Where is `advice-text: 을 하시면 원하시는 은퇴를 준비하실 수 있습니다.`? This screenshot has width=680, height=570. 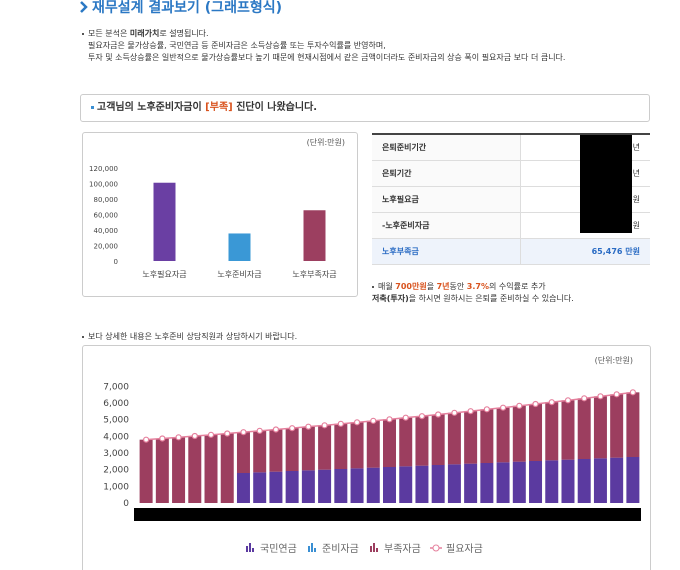
advice-text: 을 하시면 원하시는 은퇴를 준비하실 수 있습니다. is located at coordinates (491, 298).